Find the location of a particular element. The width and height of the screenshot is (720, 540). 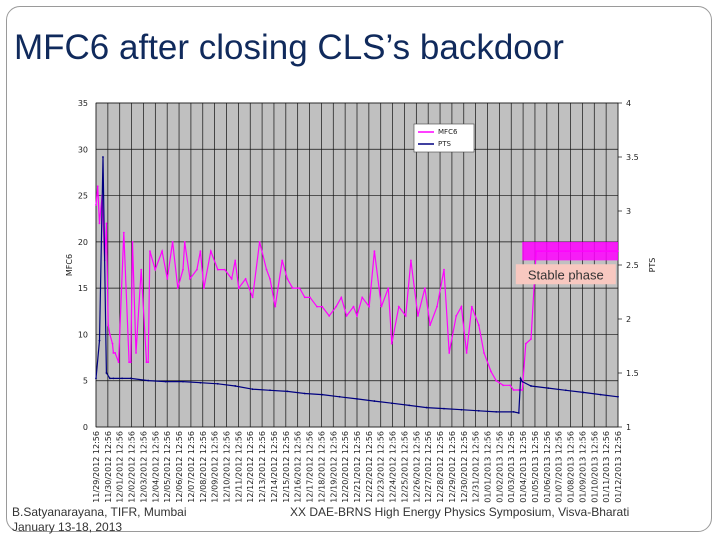

y-tick-label: 20 is located at coordinates (83, 242).